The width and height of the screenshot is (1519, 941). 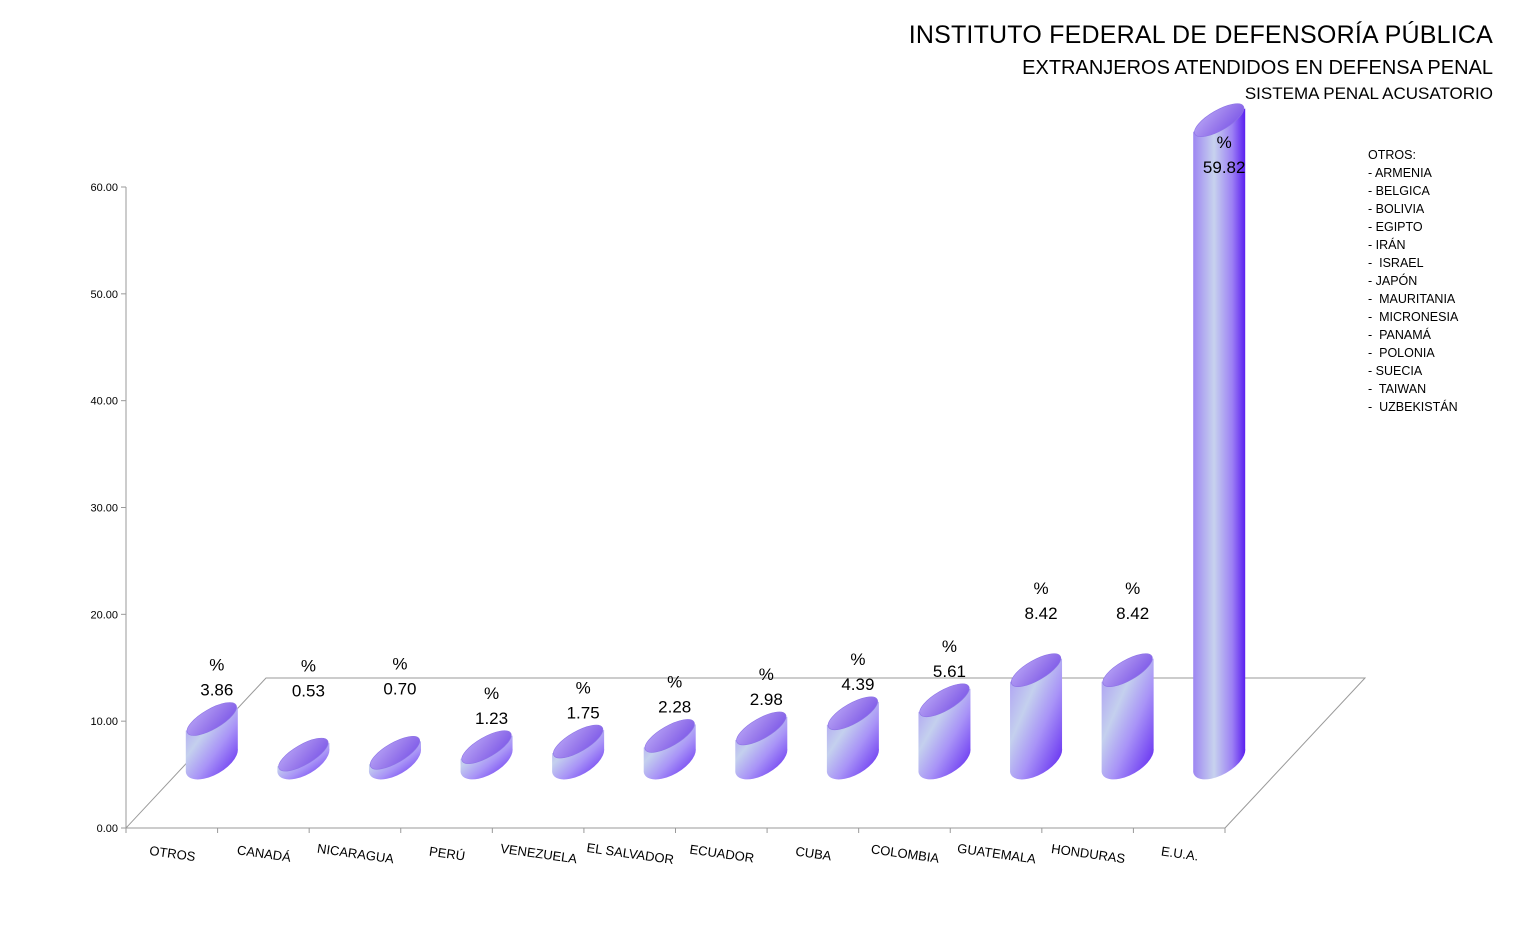 I want to click on y-tick-label: 40.00, so click(x=104, y=402).